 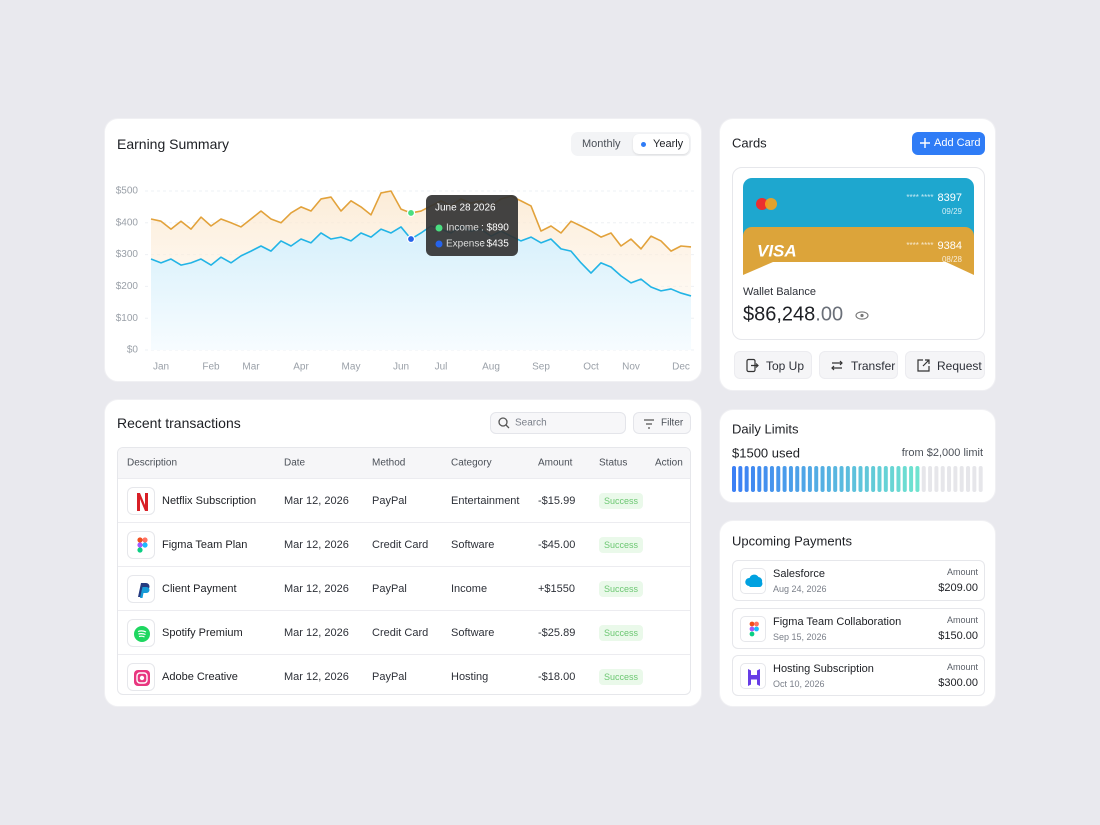 What do you see at coordinates (950, 198) in the screenshot?
I see `card-last4: 8397` at bounding box center [950, 198].